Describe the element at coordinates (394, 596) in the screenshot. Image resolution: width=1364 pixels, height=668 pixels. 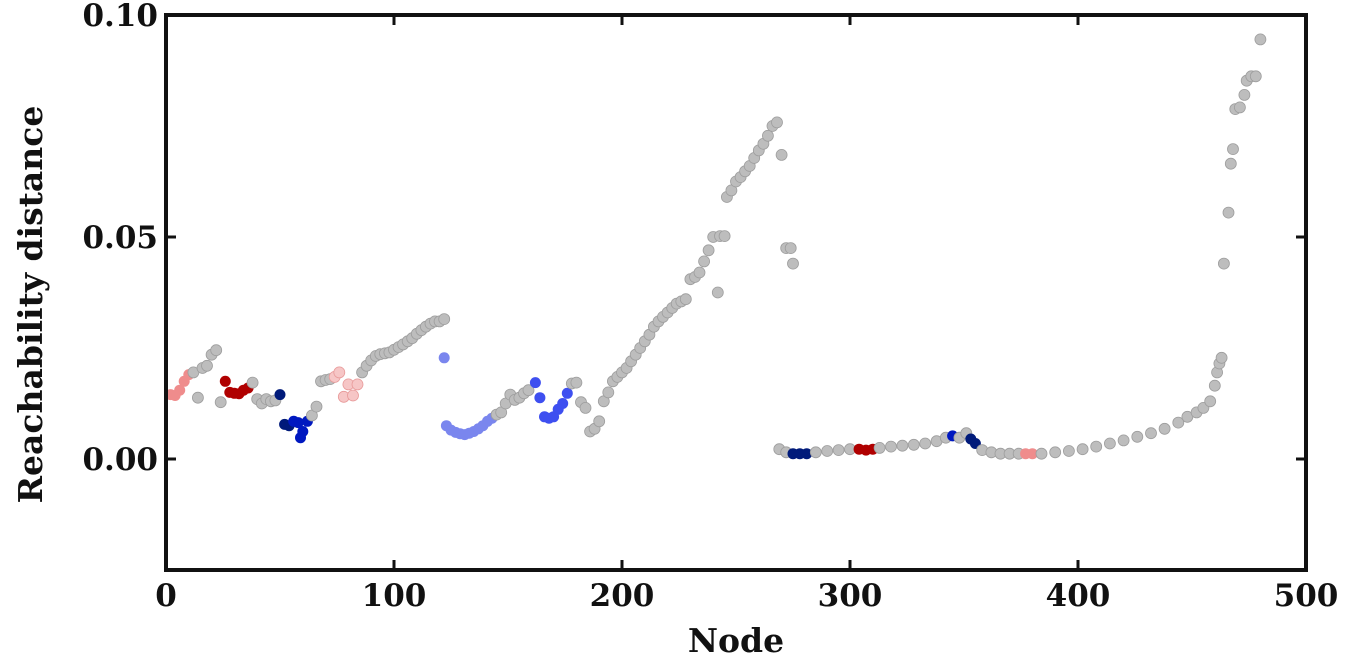
I see `x-tick-label: 100` at that location.